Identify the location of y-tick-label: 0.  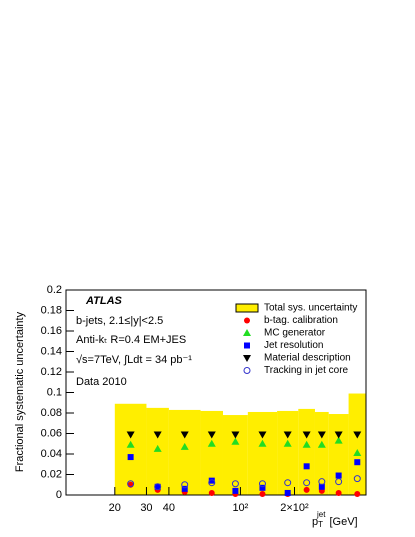
(59, 495).